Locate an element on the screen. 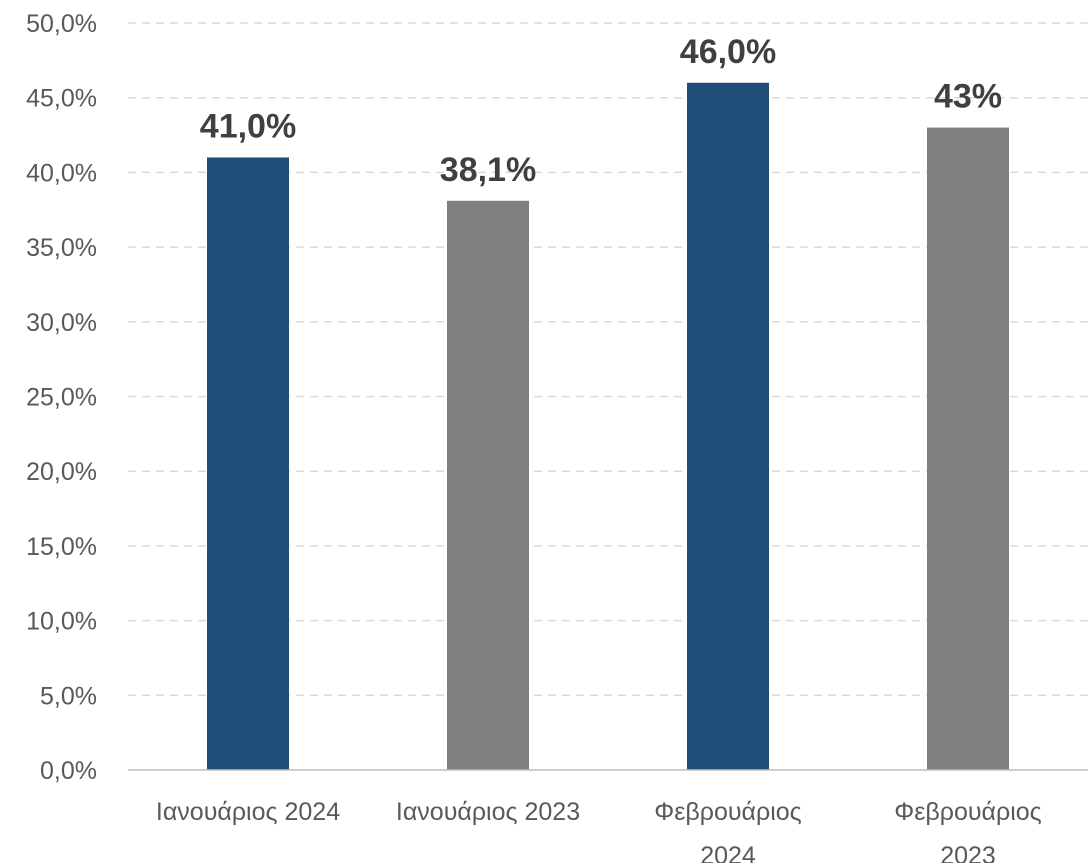 This screenshot has width=1091, height=863. y-tick-label: 20,0% is located at coordinates (61, 472).